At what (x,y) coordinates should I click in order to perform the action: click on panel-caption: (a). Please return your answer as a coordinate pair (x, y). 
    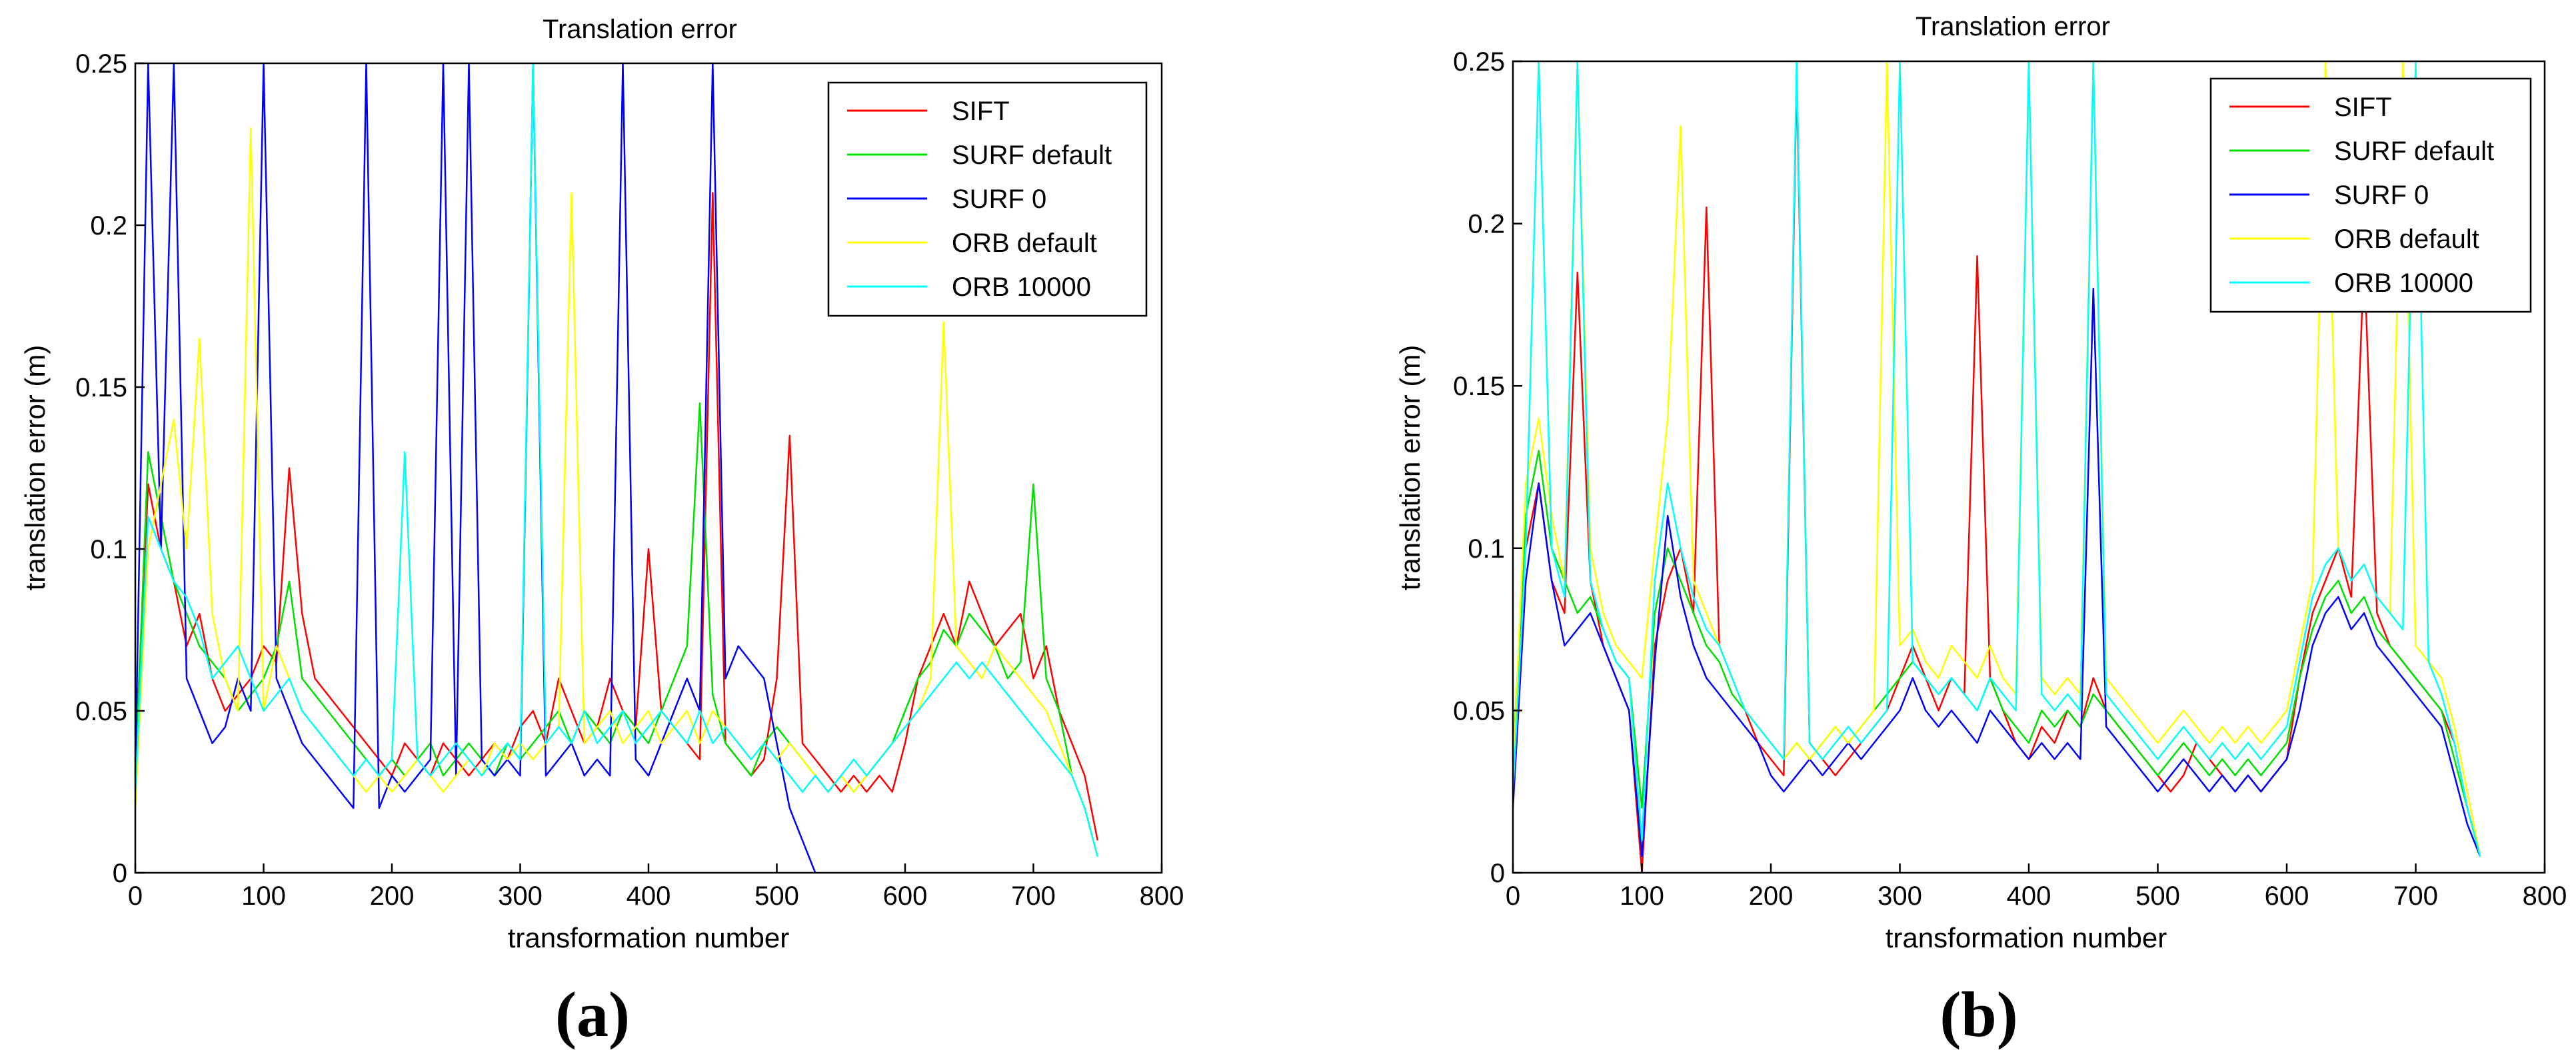
    Looking at the image, I should click on (592, 1014).